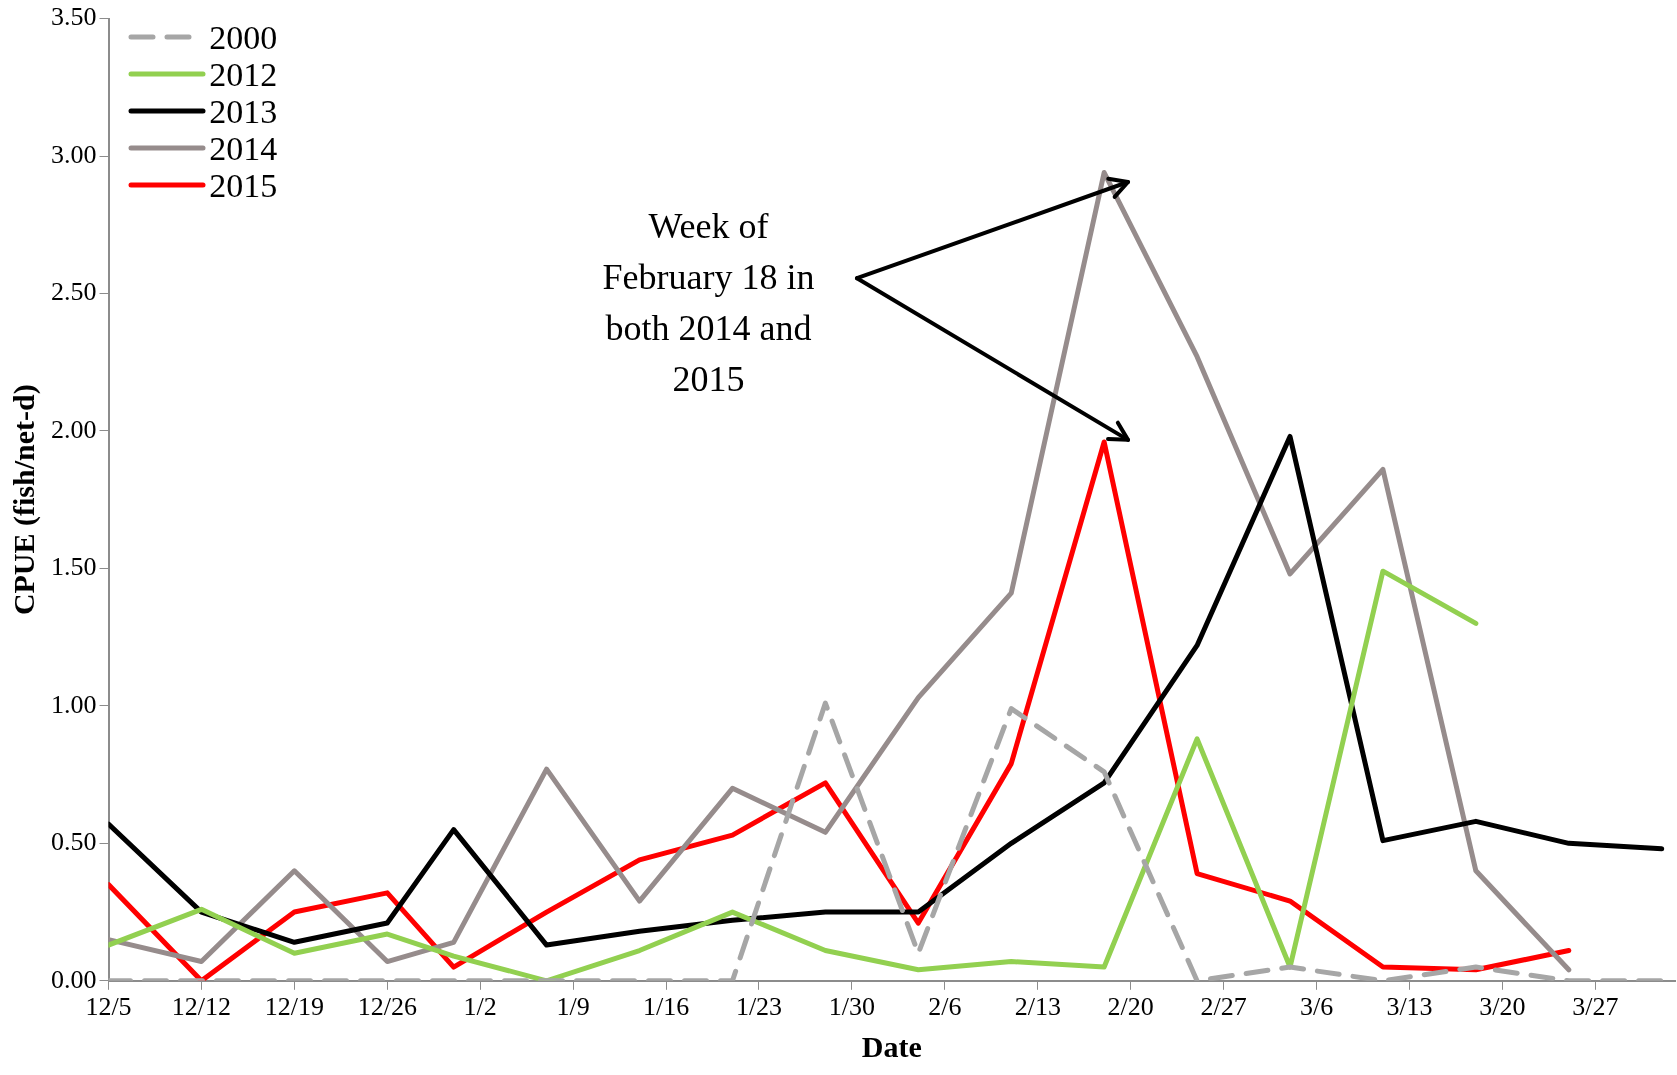 This screenshot has height=1075, width=1677. Describe the element at coordinates (573, 1007) in the screenshot. I see `x-tick-label: 1/9` at that location.